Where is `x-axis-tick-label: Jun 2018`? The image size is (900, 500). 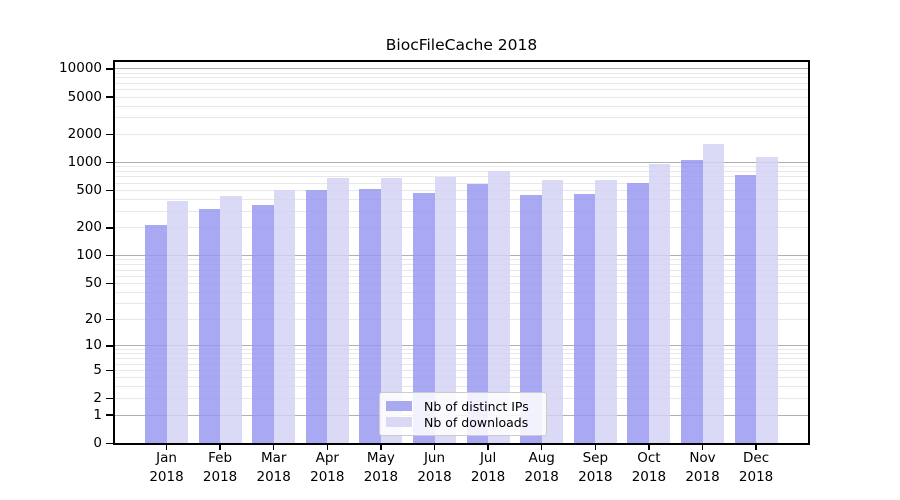
x-axis-tick-label: Jun 2018 is located at coordinates (434, 467).